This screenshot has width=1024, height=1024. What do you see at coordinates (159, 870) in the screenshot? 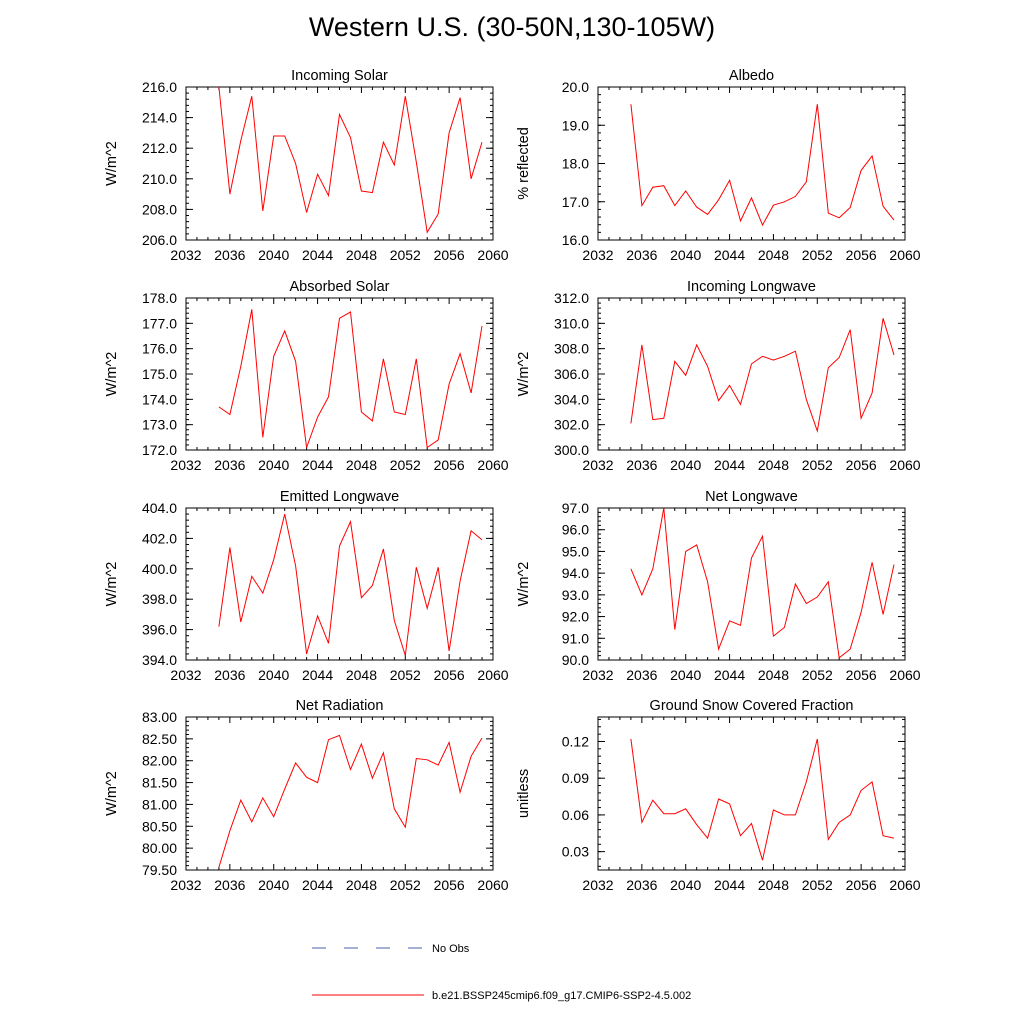
I see `y-tick-label: 79.50` at bounding box center [159, 870].